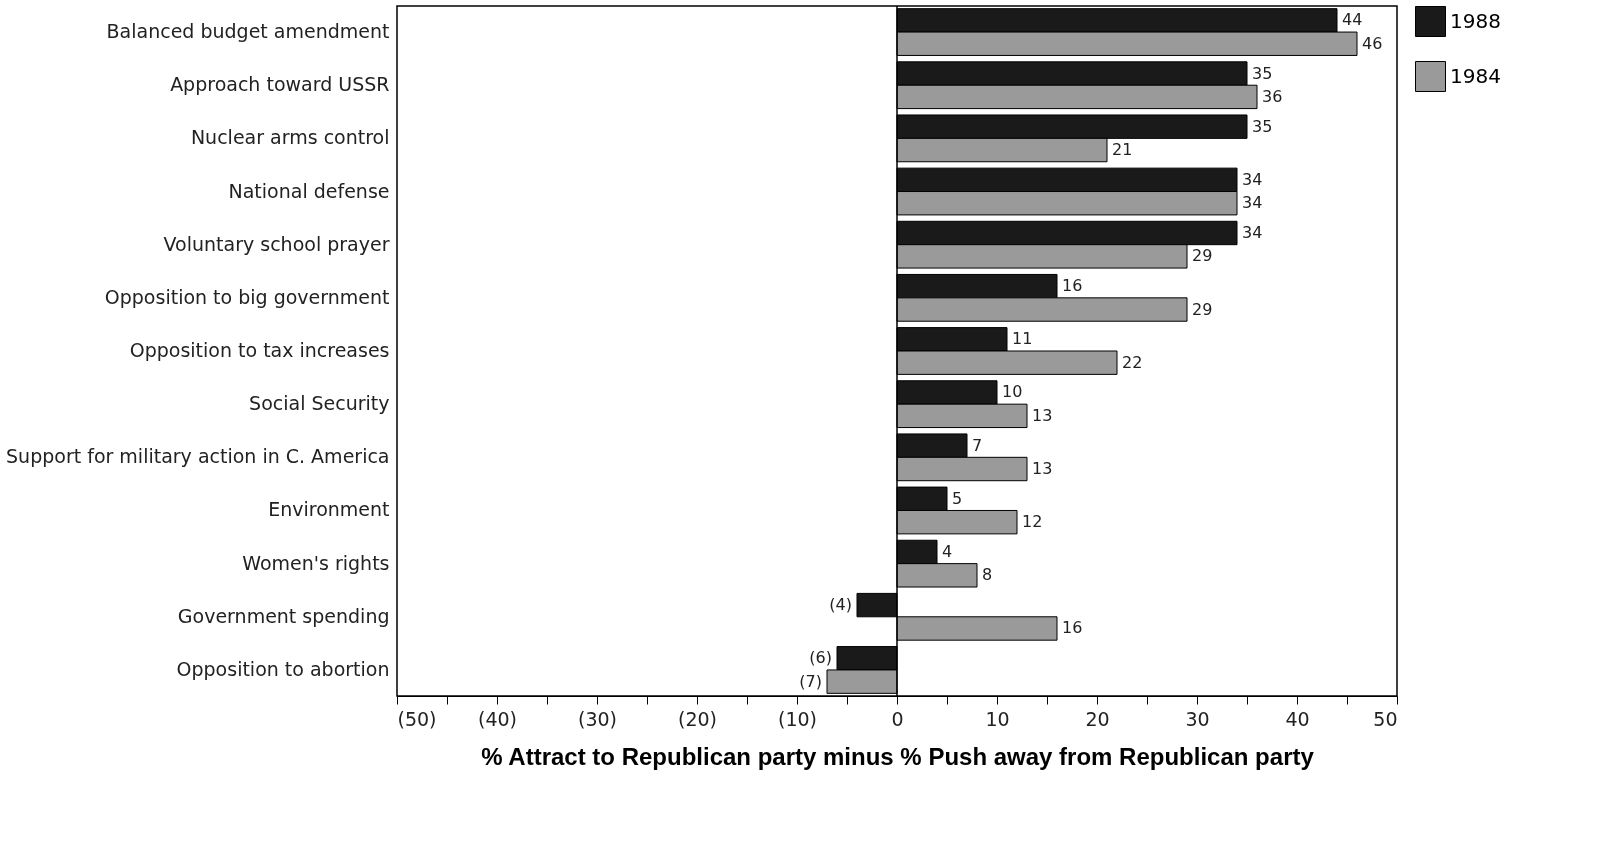  Describe the element at coordinates (283, 668) in the screenshot. I see `y-tick-label: Opposition to abortion` at that location.